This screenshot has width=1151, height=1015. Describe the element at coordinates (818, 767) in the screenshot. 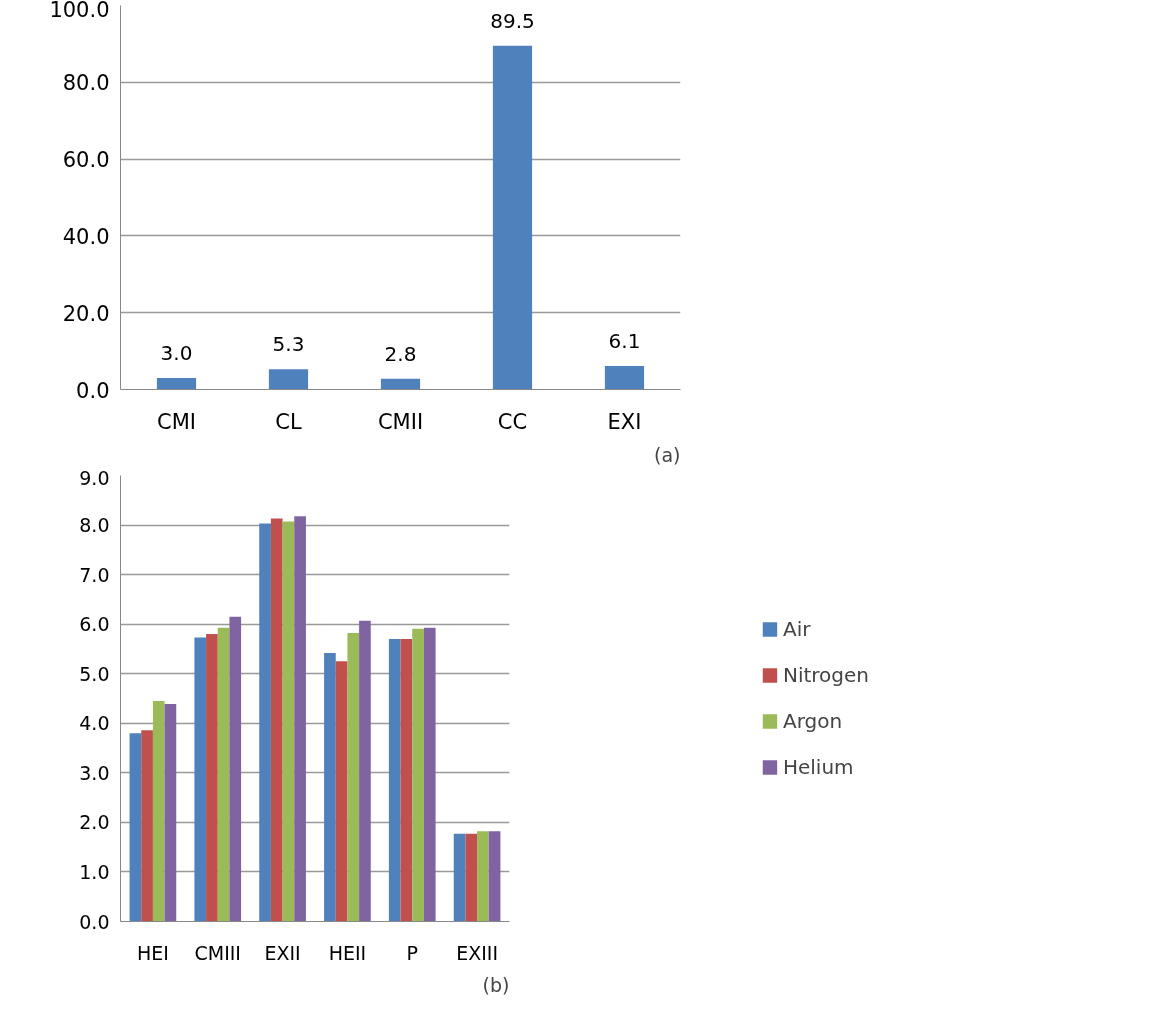

I see `legend-label: Helium` at that location.